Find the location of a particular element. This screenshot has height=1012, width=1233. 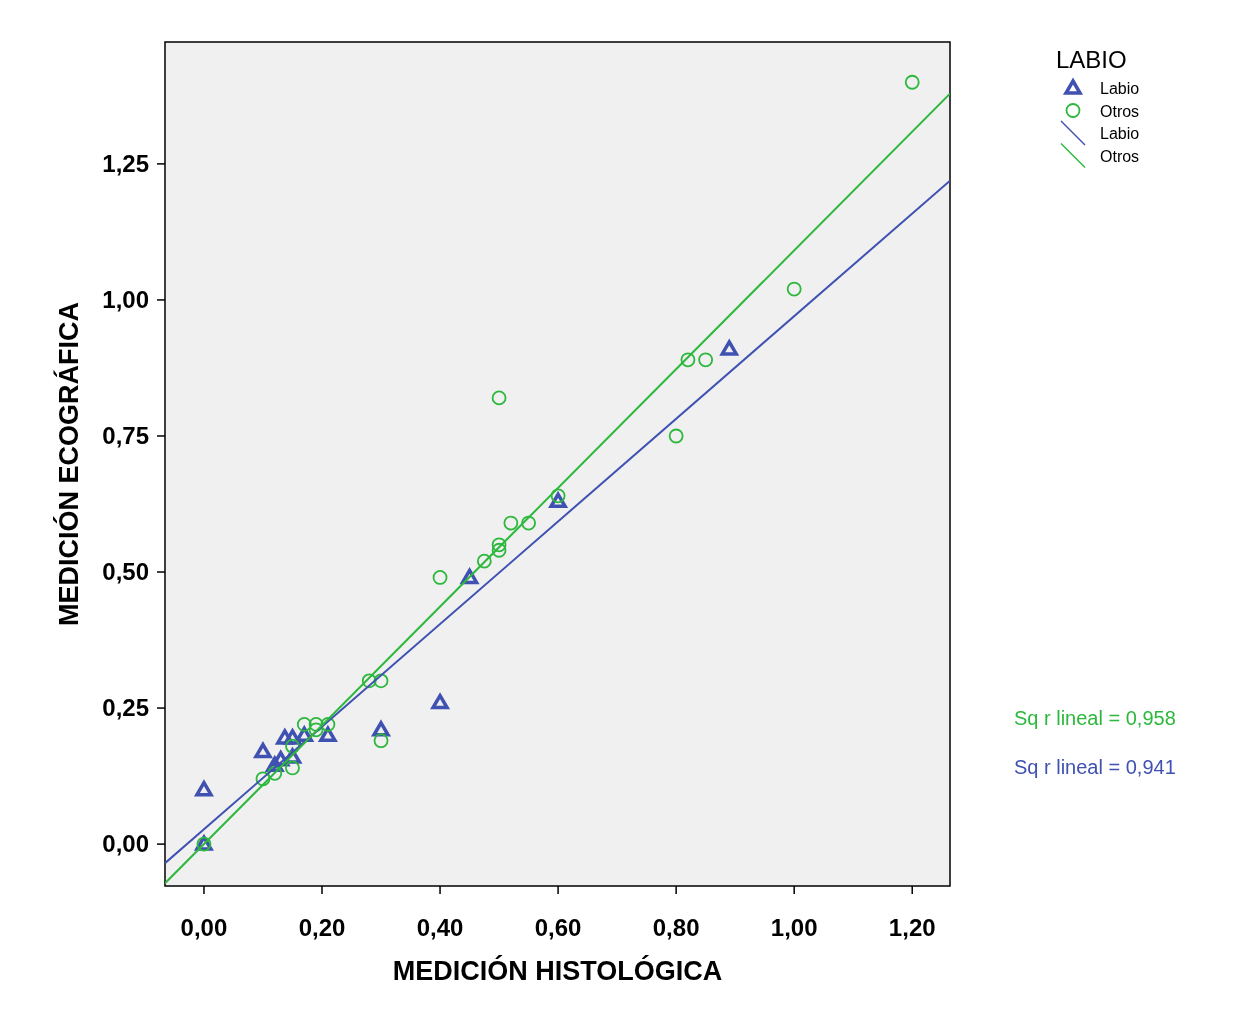

y-axis-title: MEDICIÓN ECOGRÁFICA is located at coordinates (68, 464).